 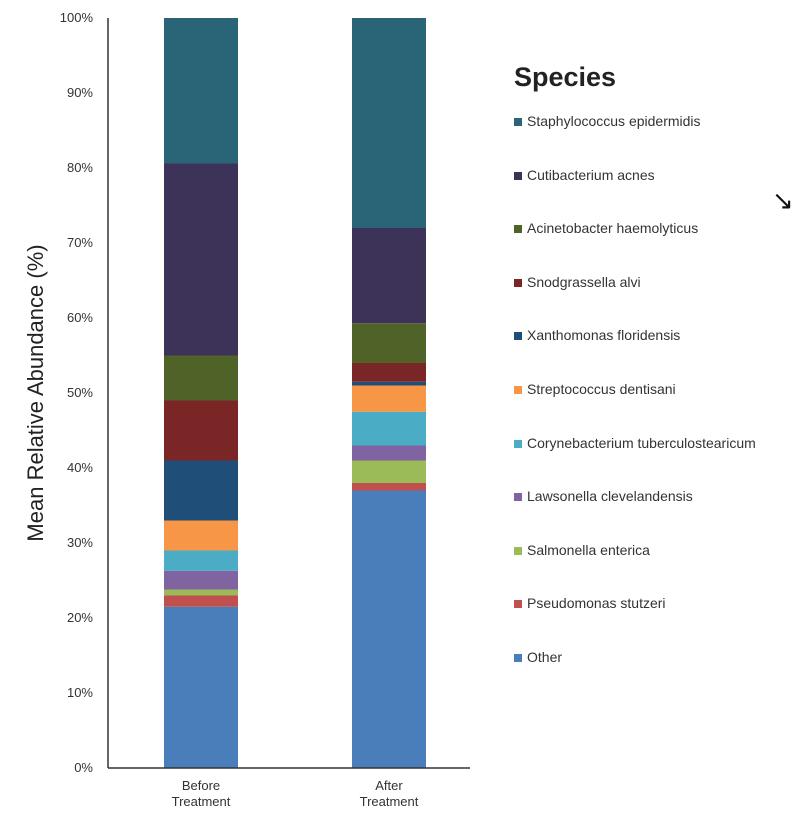 I want to click on y-axis-ticks: 0% 10% 20% 30% 40% 50% 60% 70% 80% 90% 100%, so click(x=77, y=392).